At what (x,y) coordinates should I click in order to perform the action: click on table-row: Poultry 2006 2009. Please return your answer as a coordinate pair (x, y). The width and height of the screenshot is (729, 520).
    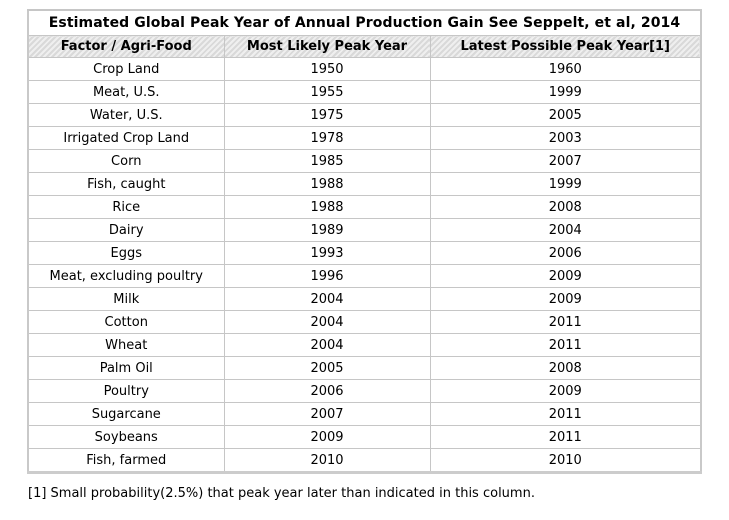
    Looking at the image, I should click on (364, 391).